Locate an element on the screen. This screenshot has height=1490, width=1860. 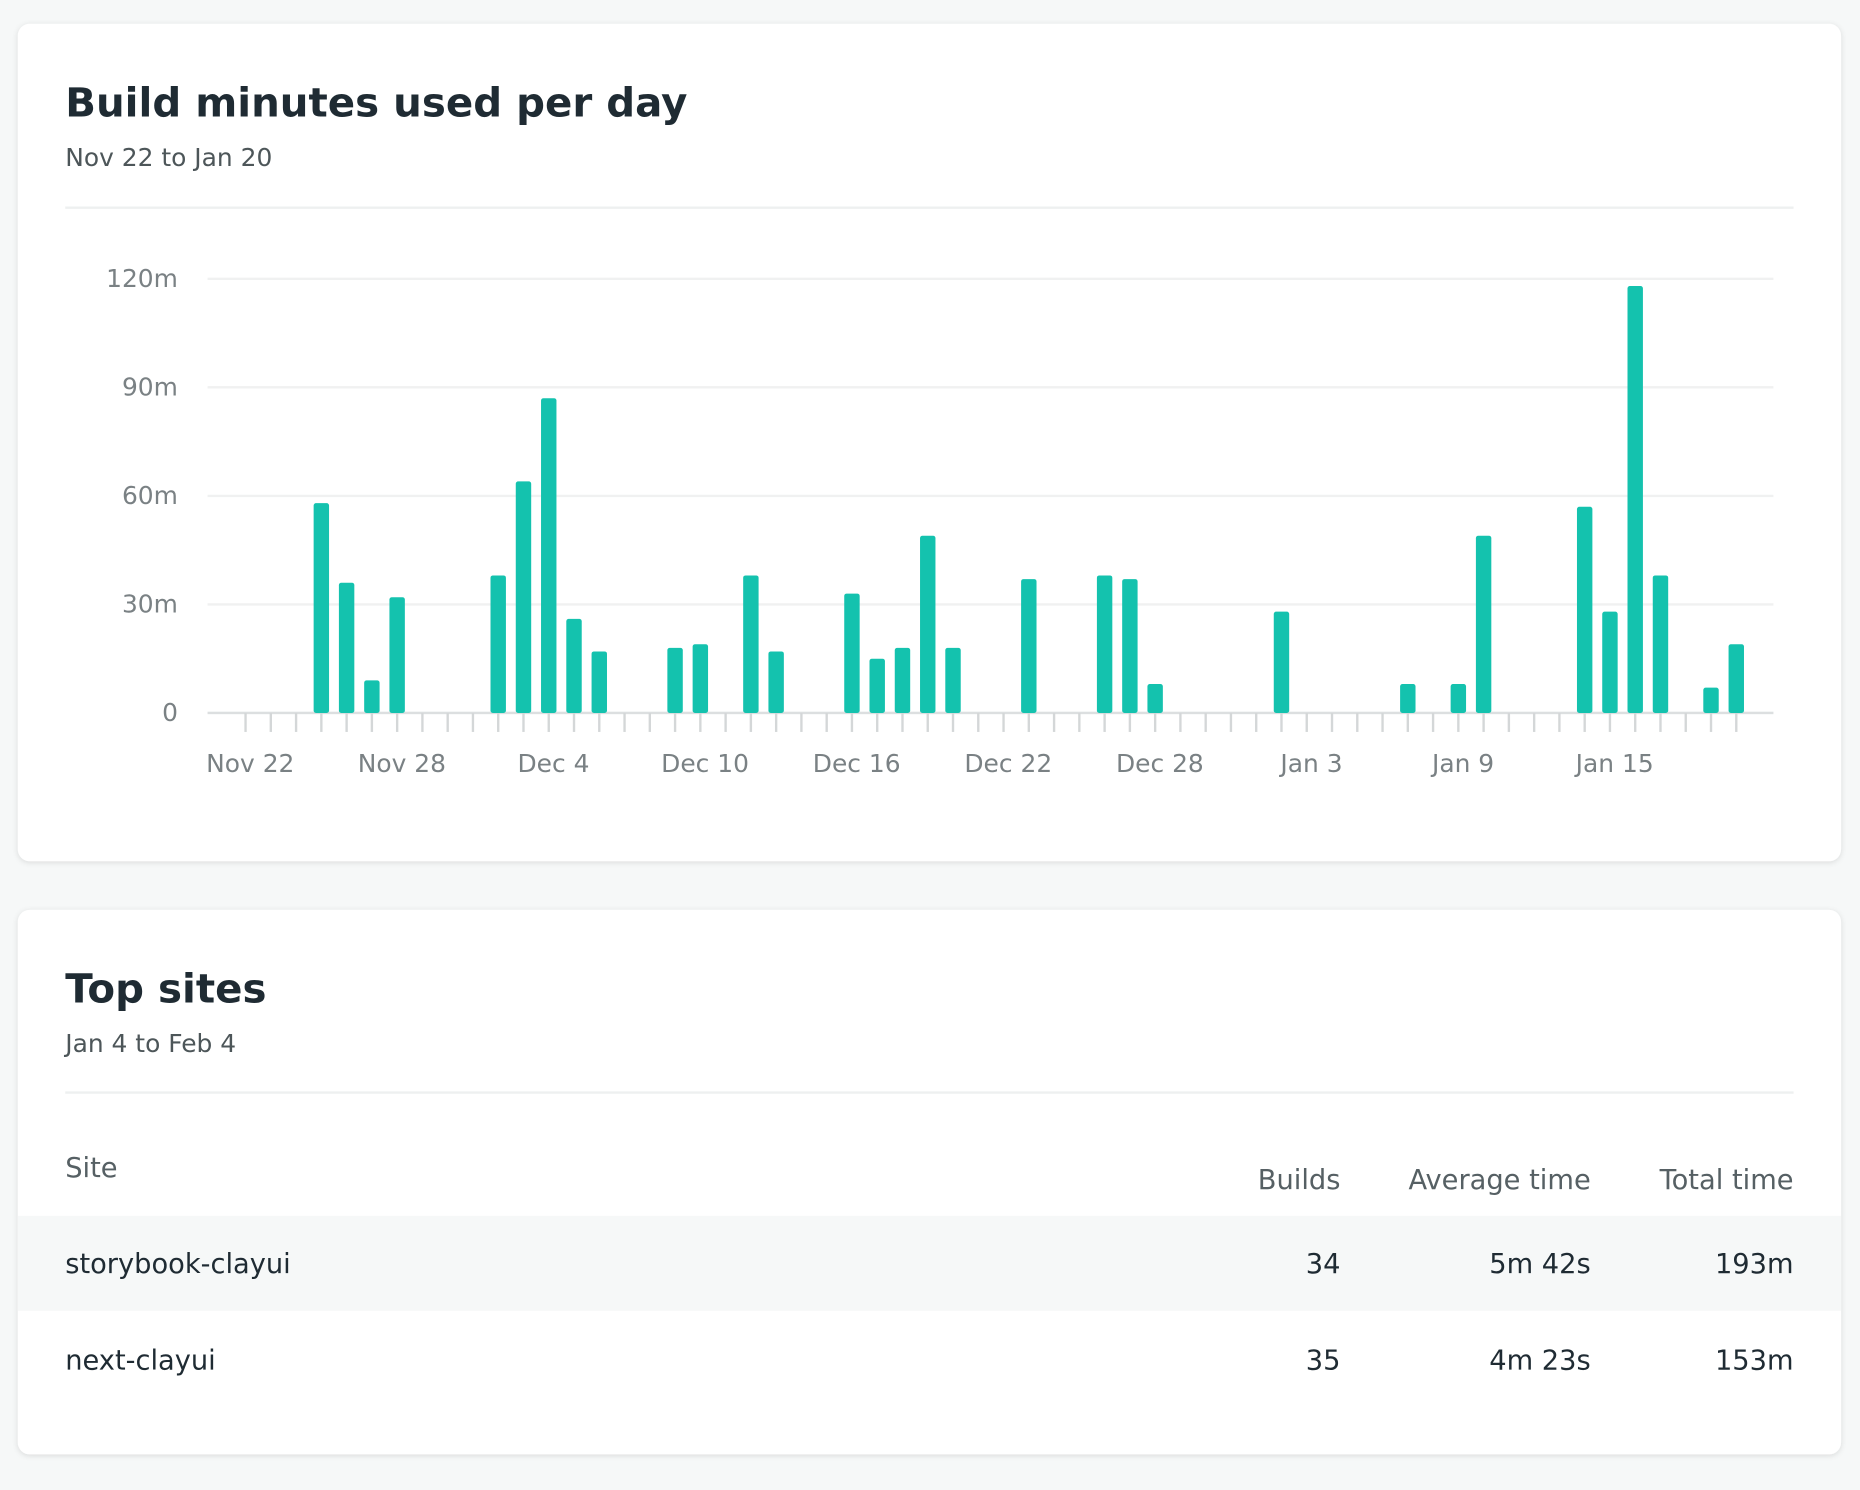
table-cell: 34 is located at coordinates (1323, 1264).